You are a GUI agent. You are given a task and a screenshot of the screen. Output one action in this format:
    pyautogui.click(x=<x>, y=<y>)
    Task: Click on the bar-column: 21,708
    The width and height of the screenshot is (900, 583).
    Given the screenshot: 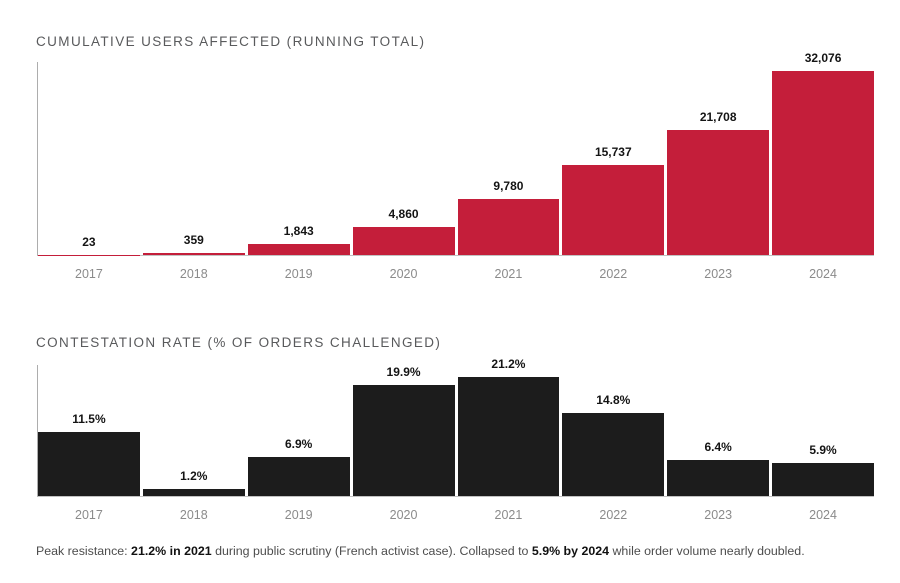 What is the action you would take?
    pyautogui.click(x=718, y=158)
    